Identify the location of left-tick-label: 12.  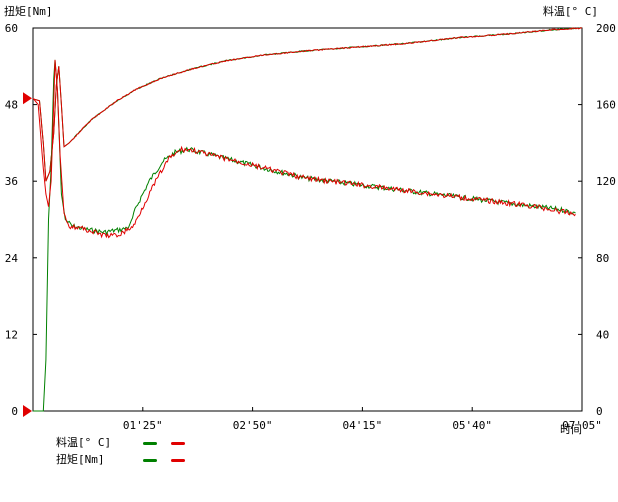
(11, 334).